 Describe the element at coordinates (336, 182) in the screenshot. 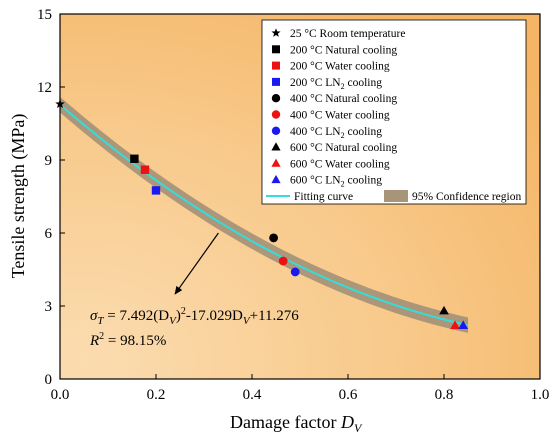

I see `legend-label: 600 °C LN2 cooling` at that location.